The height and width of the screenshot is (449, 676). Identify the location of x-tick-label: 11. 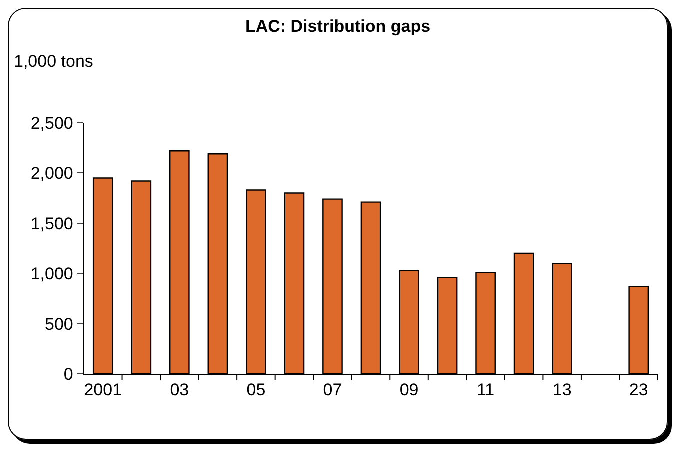
(485, 390).